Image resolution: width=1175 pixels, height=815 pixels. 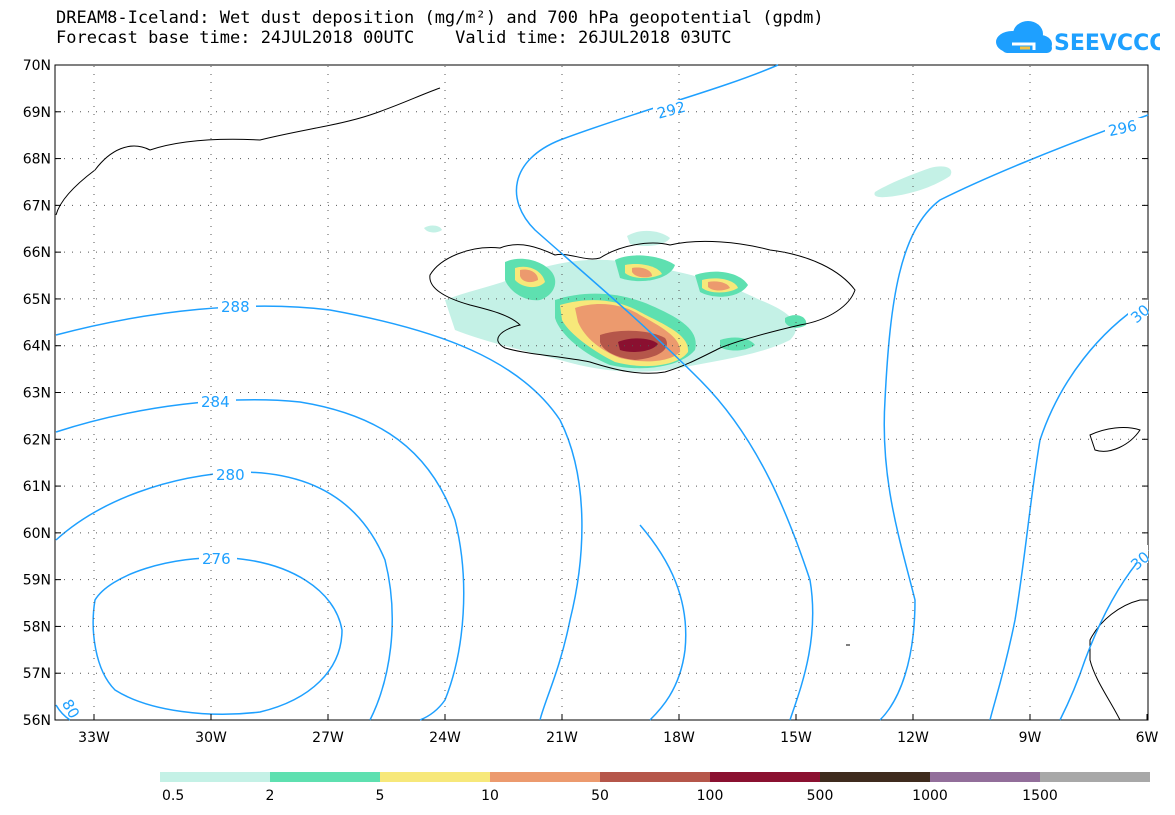 What do you see at coordinates (37, 206) in the screenshot?
I see `lat-label: 67N` at bounding box center [37, 206].